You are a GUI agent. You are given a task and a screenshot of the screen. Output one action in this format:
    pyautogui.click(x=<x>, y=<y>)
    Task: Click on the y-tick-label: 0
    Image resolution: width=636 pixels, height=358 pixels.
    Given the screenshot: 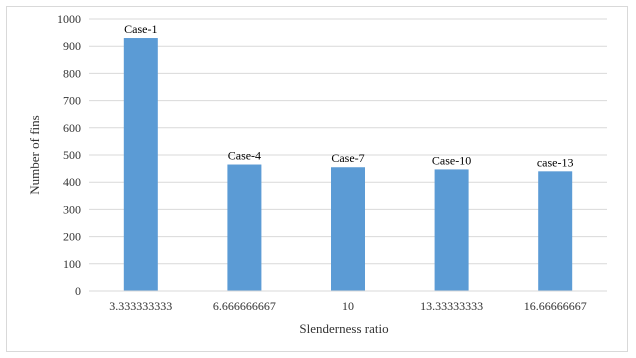 What is the action you would take?
    pyautogui.click(x=78, y=291)
    